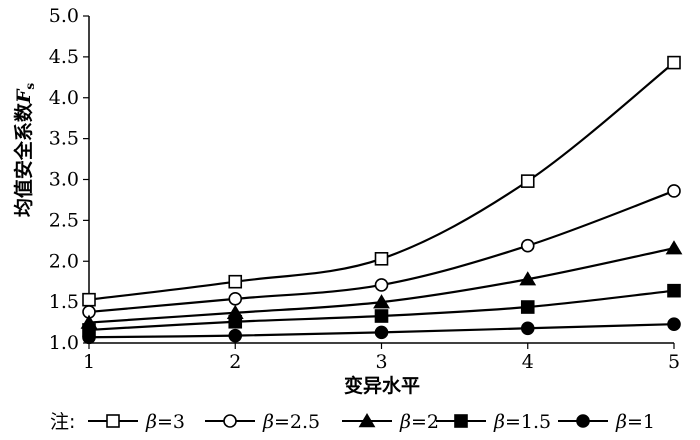 The image size is (700, 440). I want to click on y-tick-label: 4.0, so click(64, 98).